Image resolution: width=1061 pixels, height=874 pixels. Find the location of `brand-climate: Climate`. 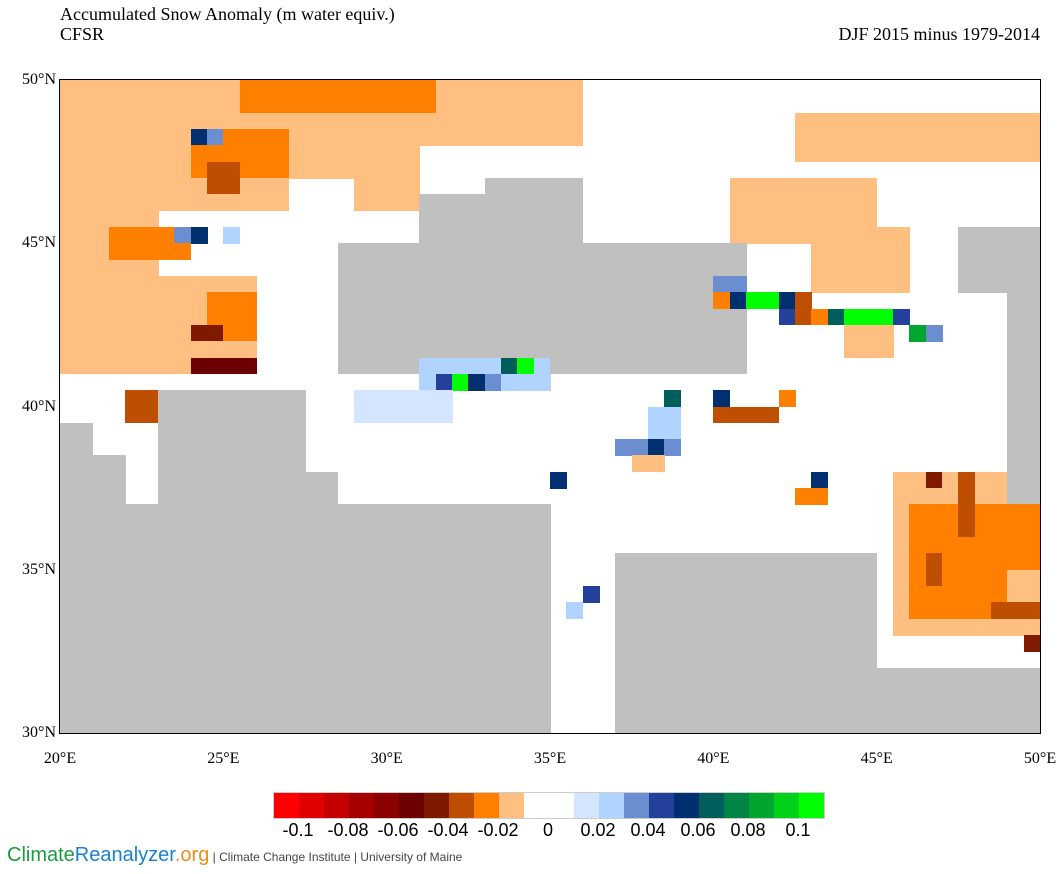

brand-climate: Climate is located at coordinates (41, 855).